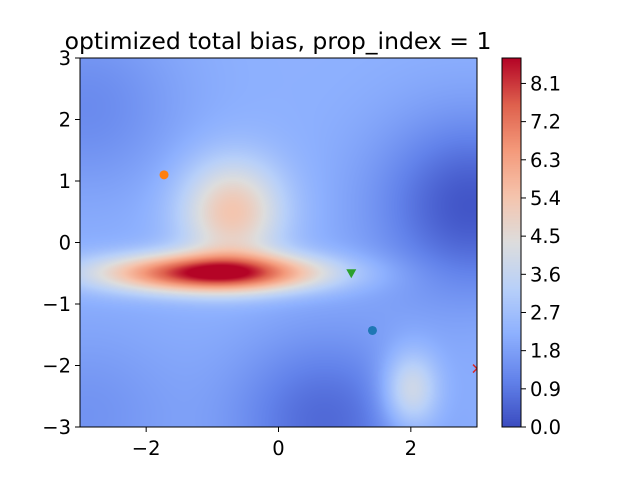  Describe the element at coordinates (545, 351) in the screenshot. I see `colorbar-tick-label: 1.8` at that location.